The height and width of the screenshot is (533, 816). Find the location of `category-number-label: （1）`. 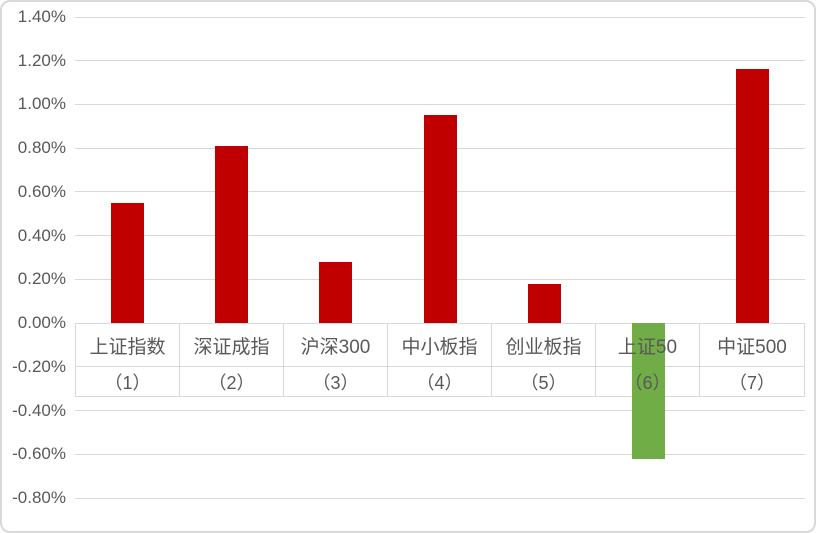

category-number-label: （1） is located at coordinates (127, 382).